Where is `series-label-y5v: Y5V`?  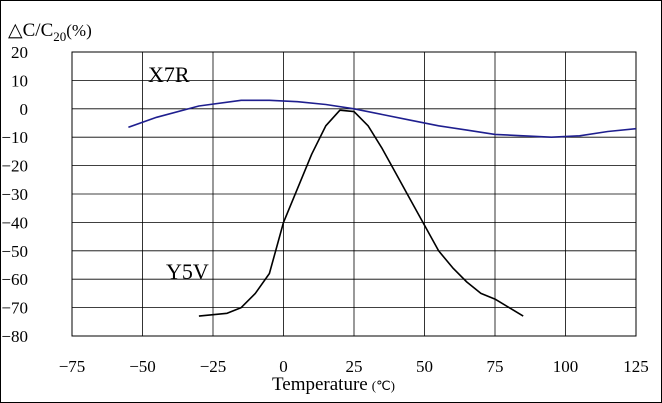 series-label-y5v: Y5V is located at coordinates (187, 271).